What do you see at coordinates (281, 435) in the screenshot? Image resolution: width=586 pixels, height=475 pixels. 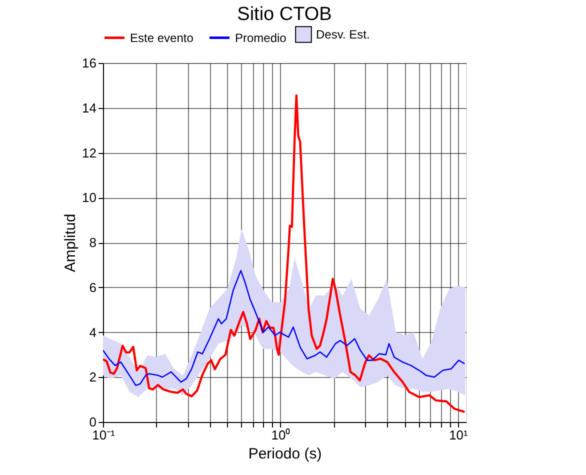 I see `x-tick-label: 10⁰` at bounding box center [281, 435].